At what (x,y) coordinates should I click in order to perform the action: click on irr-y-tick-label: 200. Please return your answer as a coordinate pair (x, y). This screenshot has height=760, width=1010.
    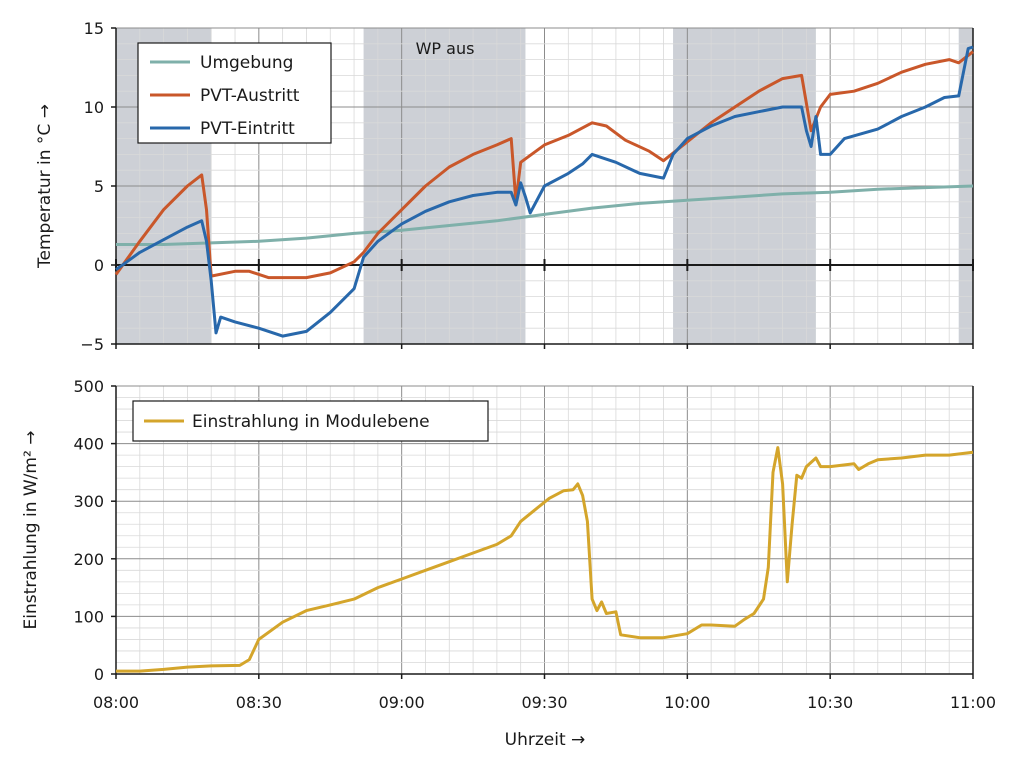
    Looking at the image, I should click on (88, 559).